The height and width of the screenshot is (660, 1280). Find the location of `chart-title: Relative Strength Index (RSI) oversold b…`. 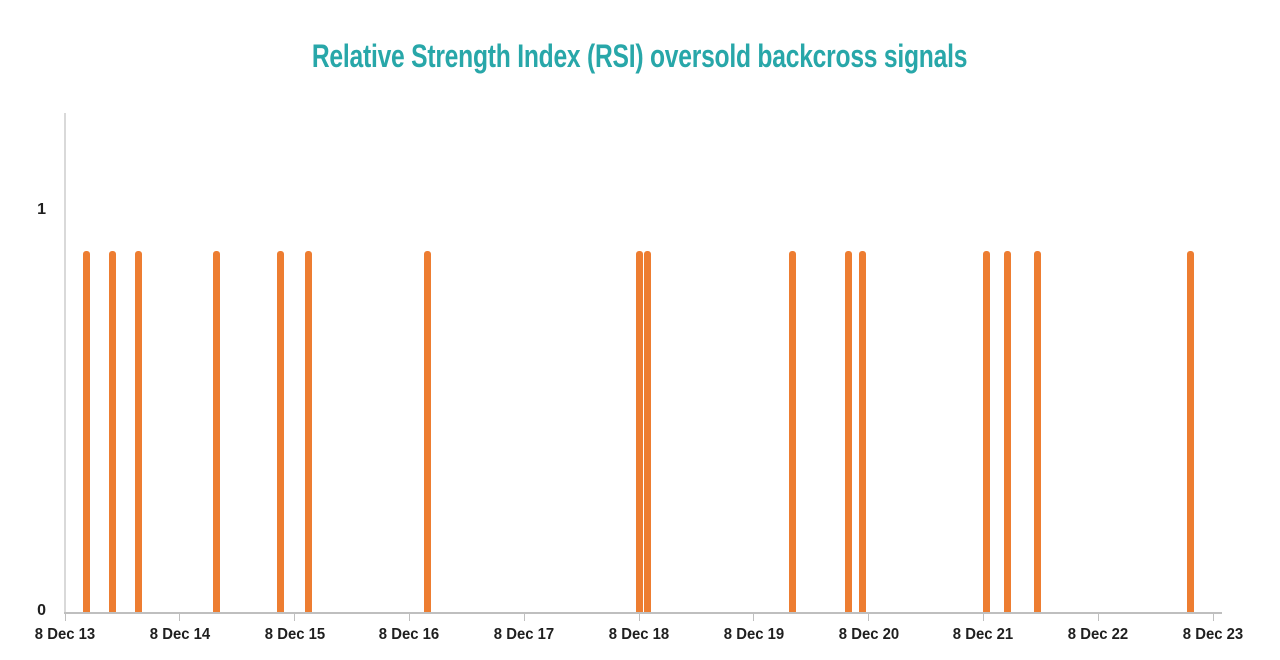

chart-title: Relative Strength Index (RSI) oversold b… is located at coordinates (640, 56).